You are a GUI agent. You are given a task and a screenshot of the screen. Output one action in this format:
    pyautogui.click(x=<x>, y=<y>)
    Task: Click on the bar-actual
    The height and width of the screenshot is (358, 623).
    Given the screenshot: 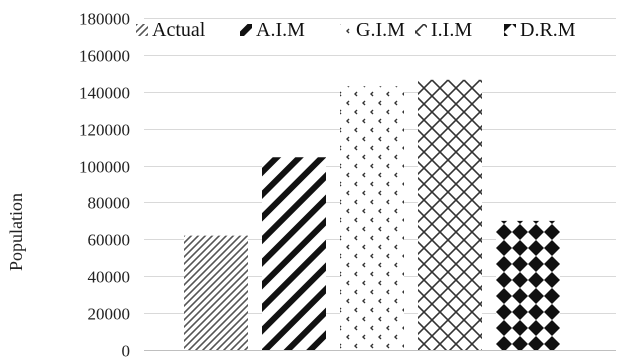 What is the action you would take?
    pyautogui.click(x=216, y=292)
    